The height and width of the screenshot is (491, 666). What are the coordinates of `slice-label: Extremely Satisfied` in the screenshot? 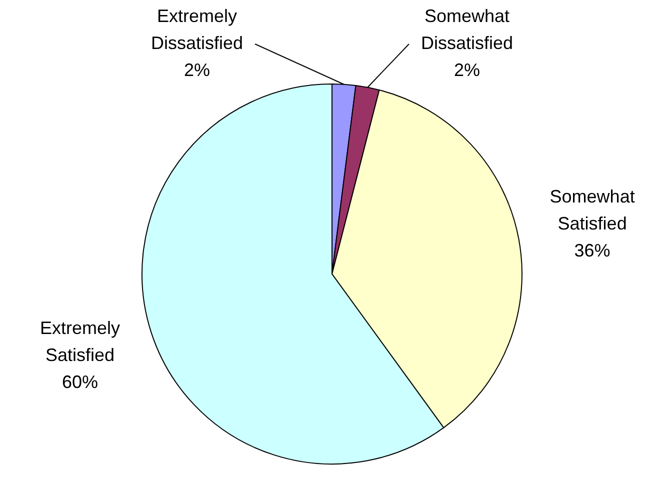 It's located at (80, 341).